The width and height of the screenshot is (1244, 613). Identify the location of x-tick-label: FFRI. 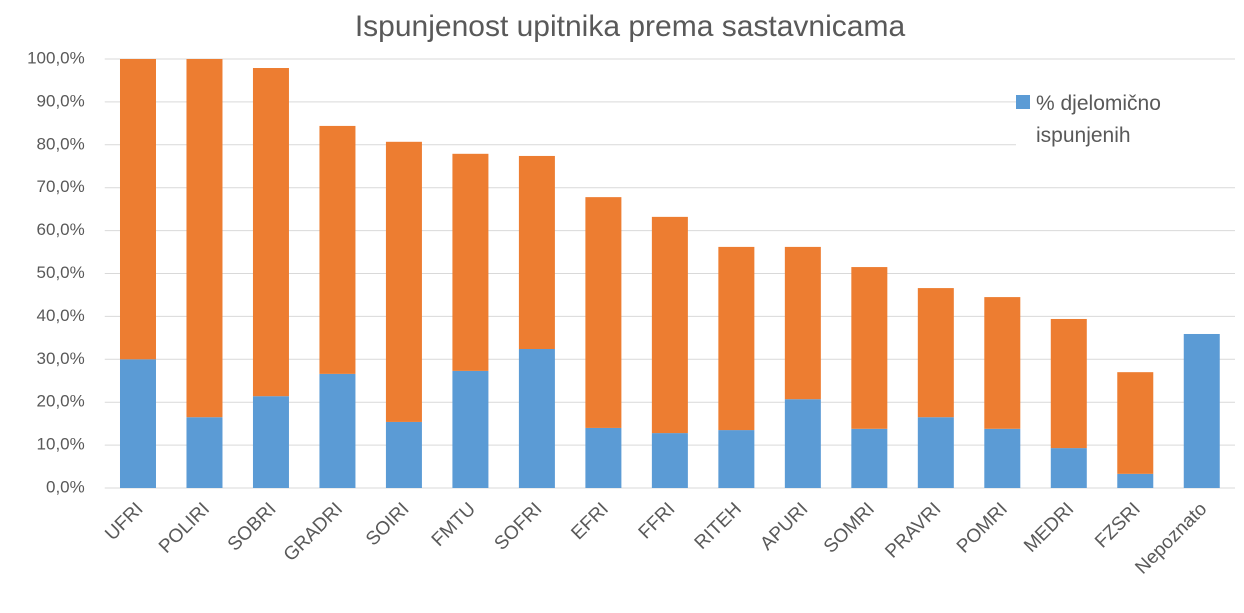
(657, 521).